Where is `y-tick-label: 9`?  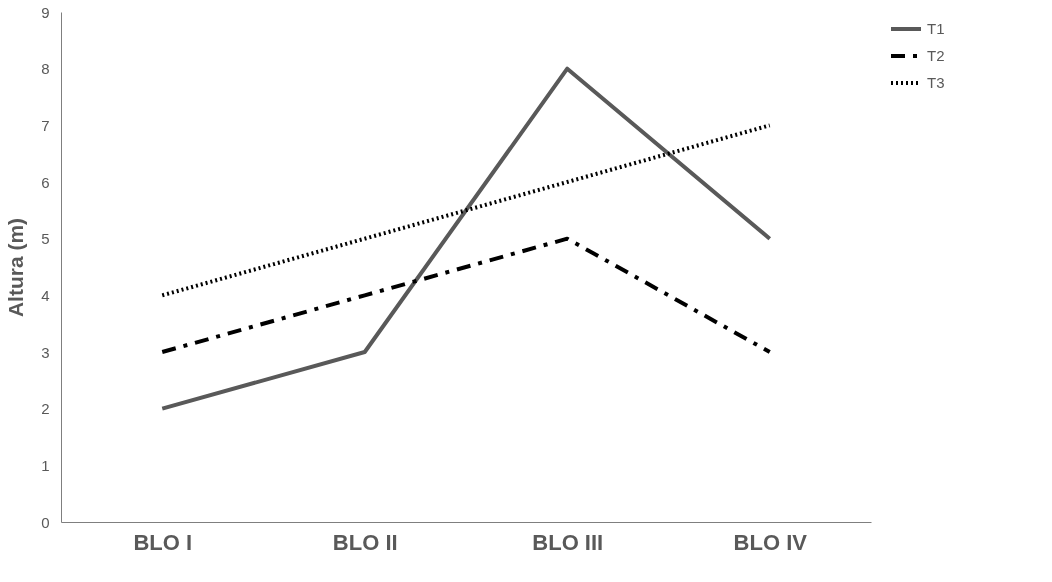 y-tick-label: 9 is located at coordinates (45, 12).